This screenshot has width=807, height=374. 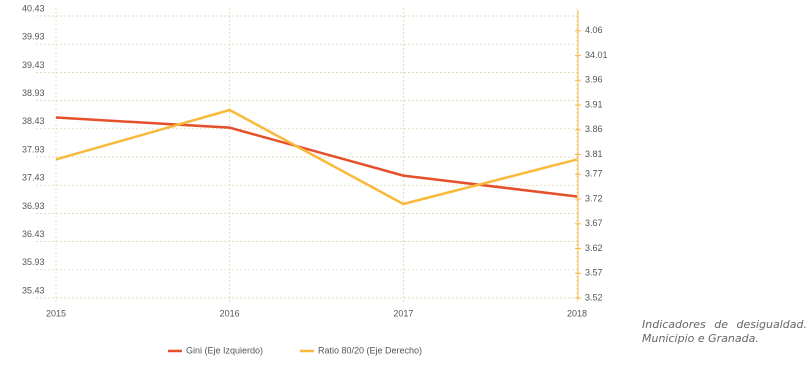 What do you see at coordinates (56, 313) in the screenshot?
I see `x-tick-label: 2015` at bounding box center [56, 313].